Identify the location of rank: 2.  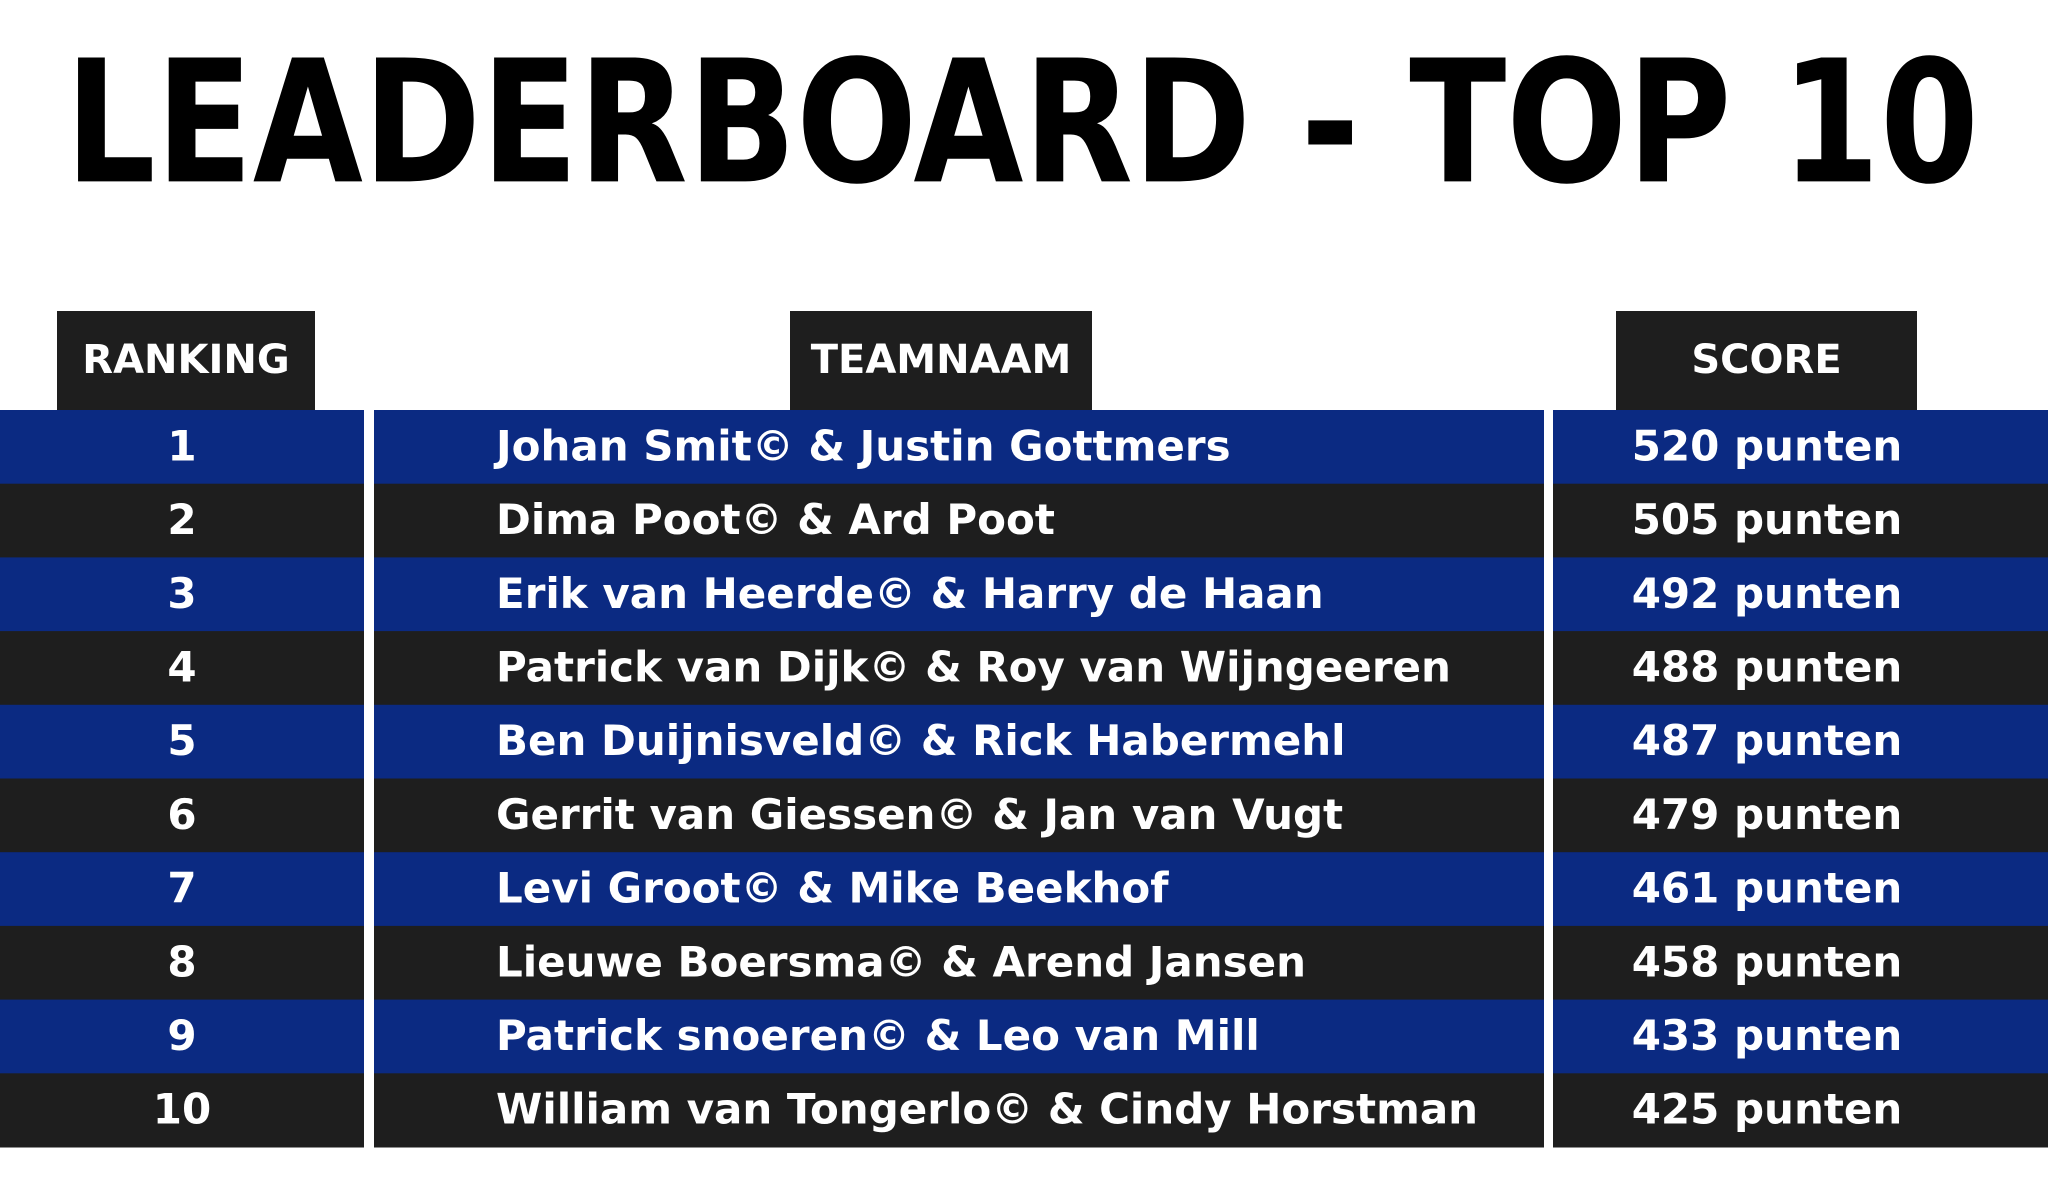
(181, 519).